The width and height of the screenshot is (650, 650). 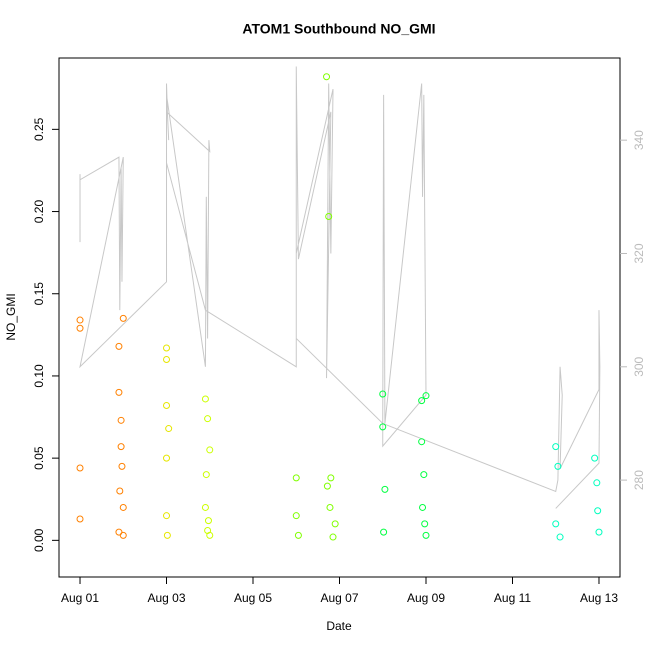 What do you see at coordinates (39, 540) in the screenshot?
I see `y-tick-label: 0.00` at bounding box center [39, 540].